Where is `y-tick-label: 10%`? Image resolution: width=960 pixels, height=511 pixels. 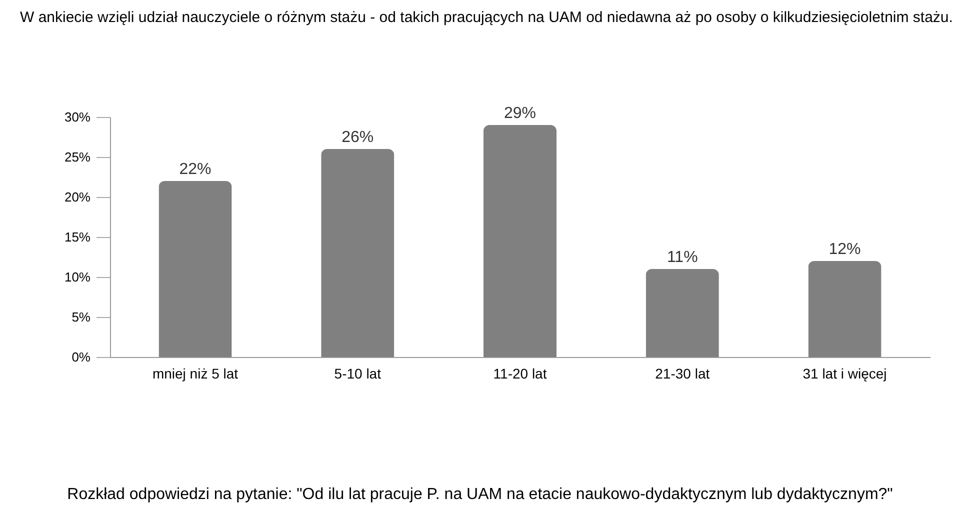 y-tick-label: 10% is located at coordinates (77, 277).